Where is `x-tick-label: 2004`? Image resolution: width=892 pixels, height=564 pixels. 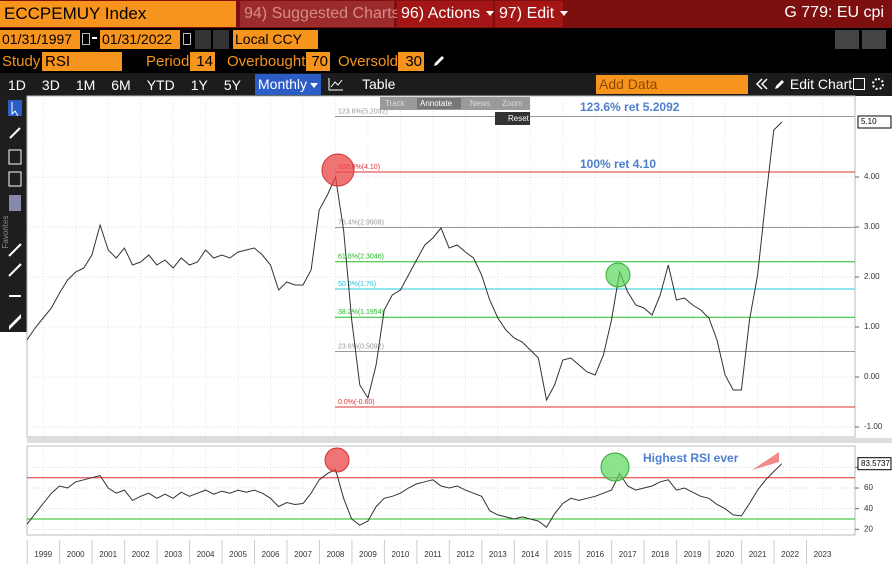 x-tick-label: 2004 is located at coordinates (206, 554).